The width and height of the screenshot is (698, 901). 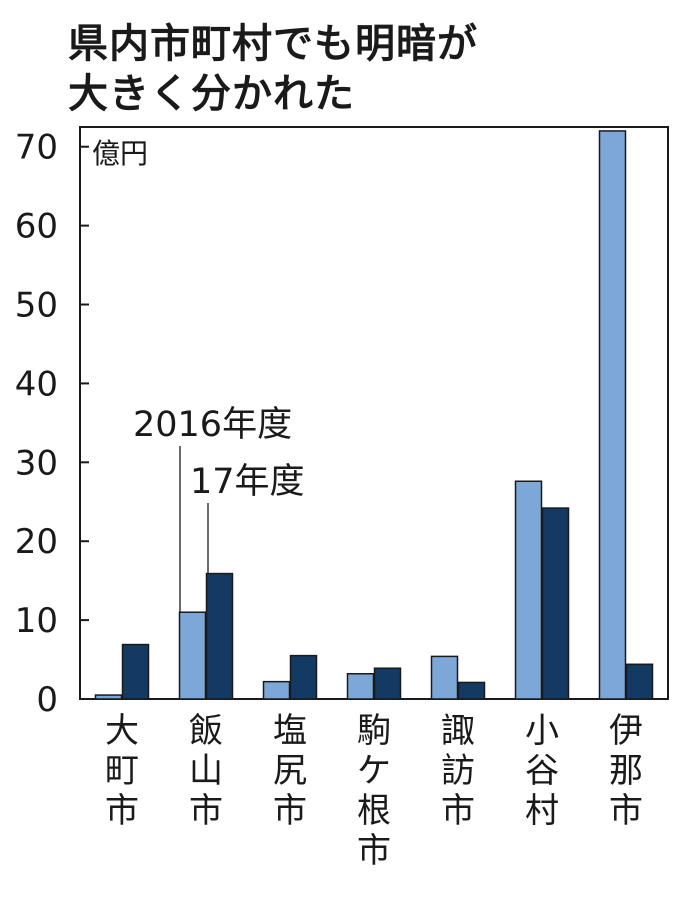 I want to click on x-category-label: 飯山市, so click(x=206, y=771).